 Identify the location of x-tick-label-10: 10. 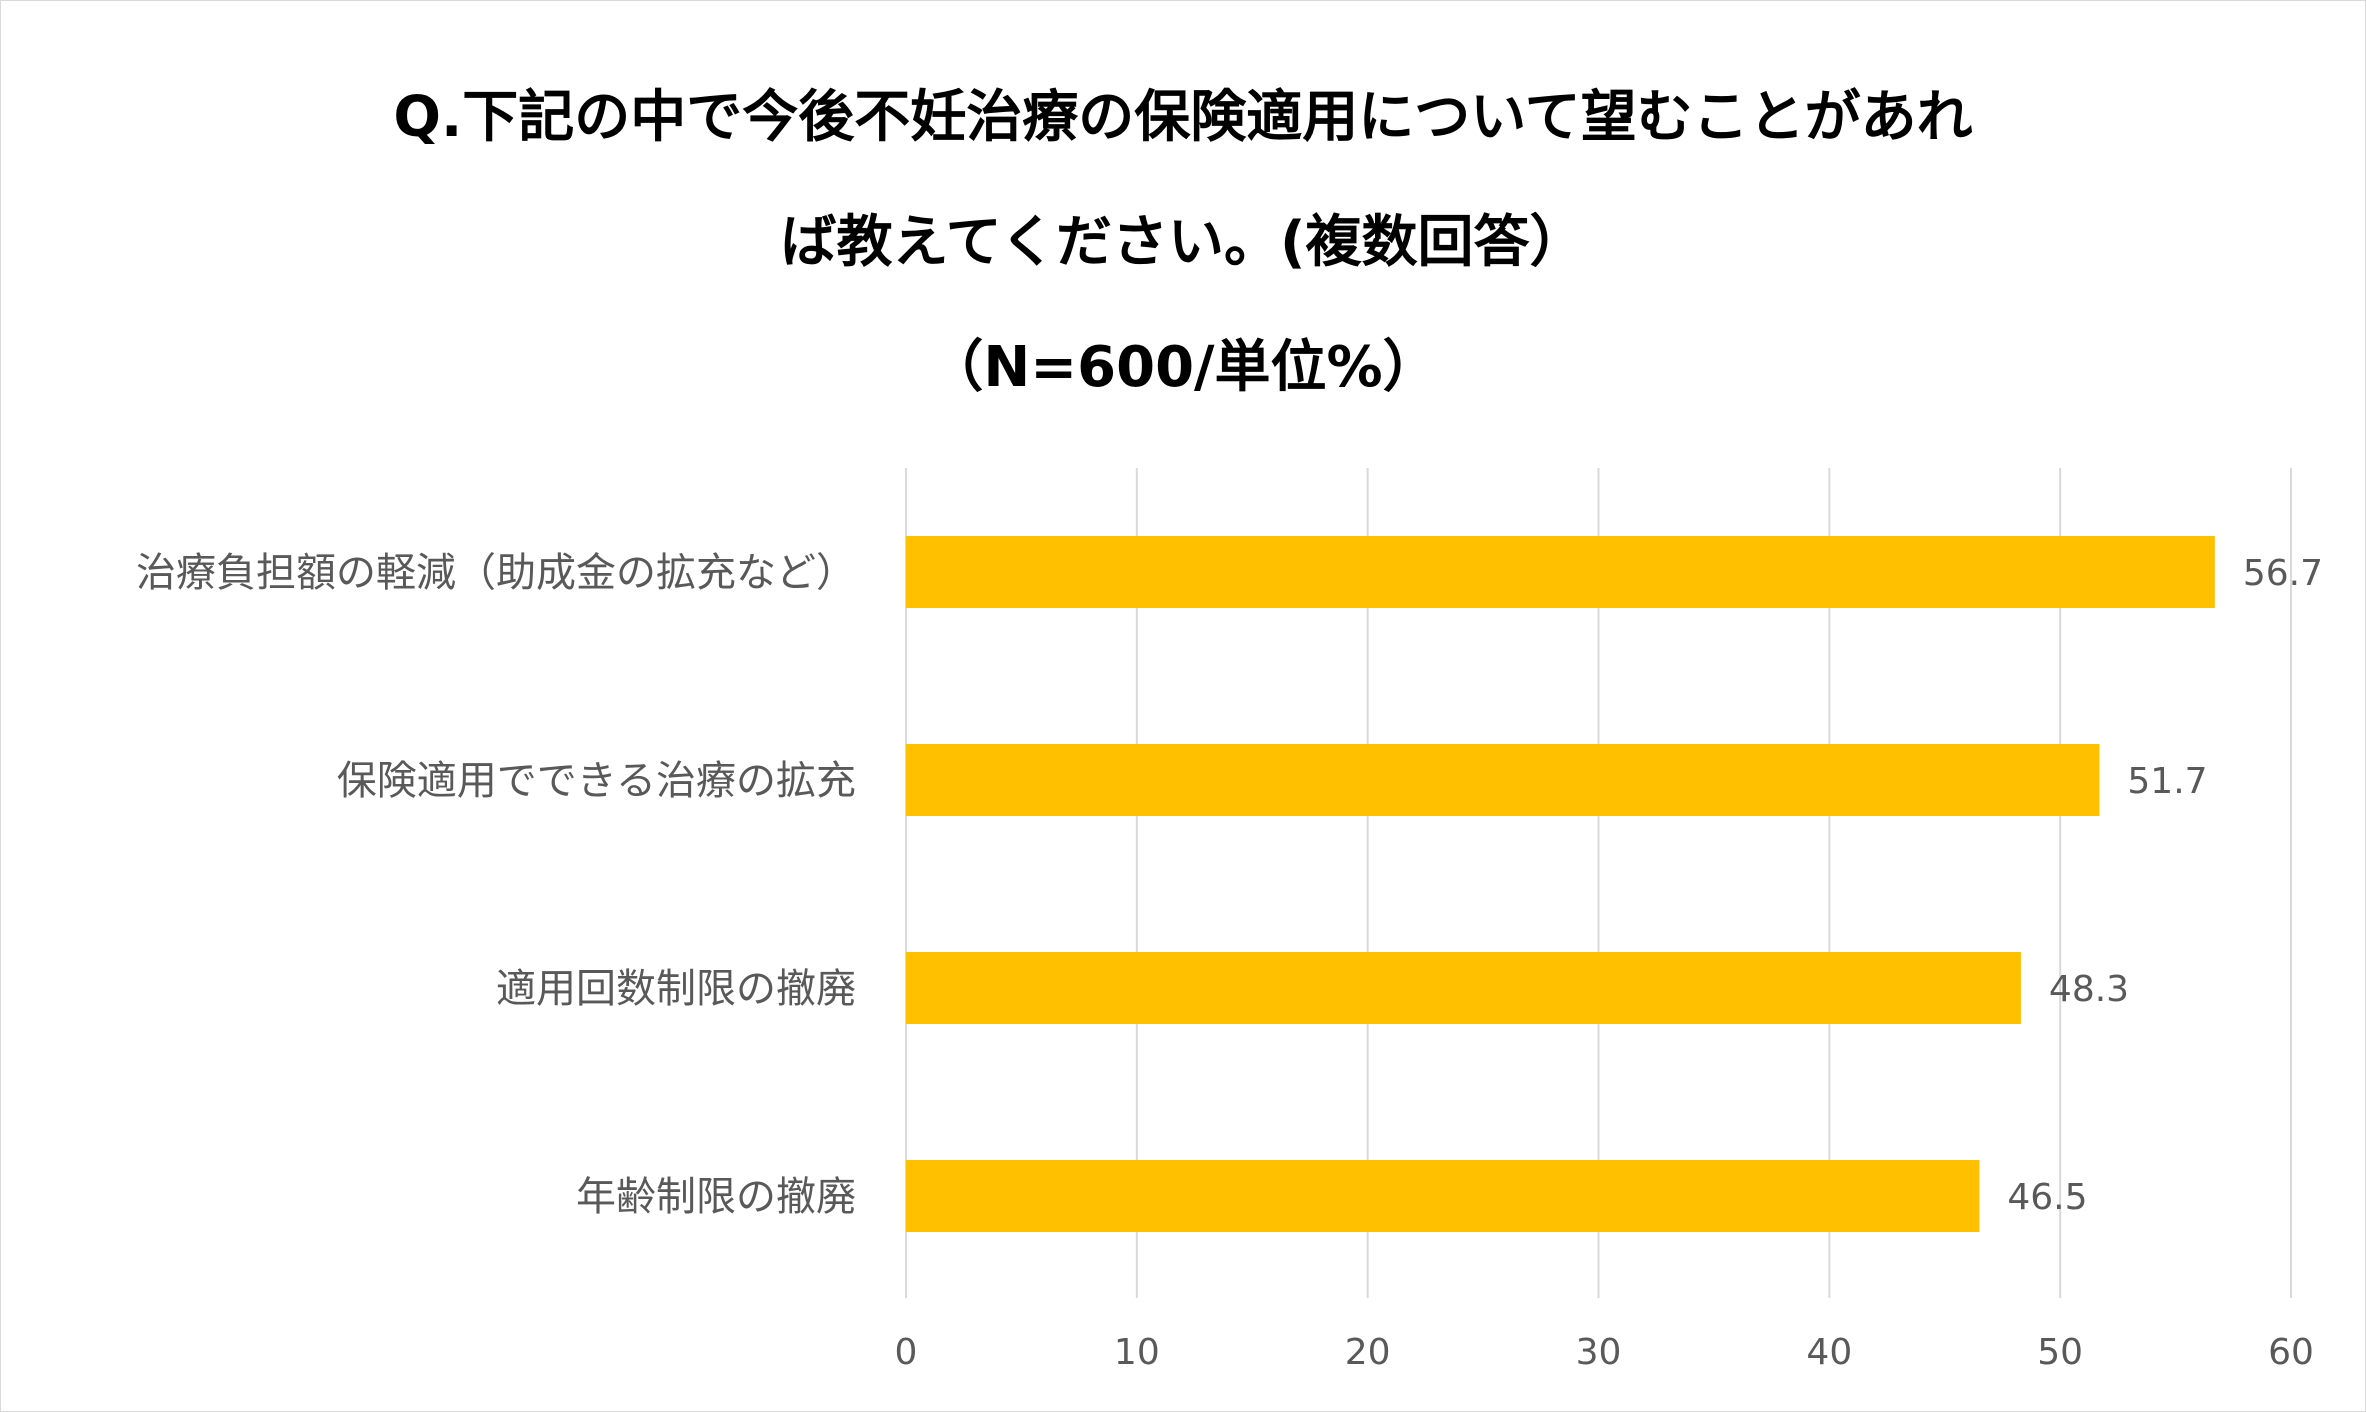
(1137, 1352).